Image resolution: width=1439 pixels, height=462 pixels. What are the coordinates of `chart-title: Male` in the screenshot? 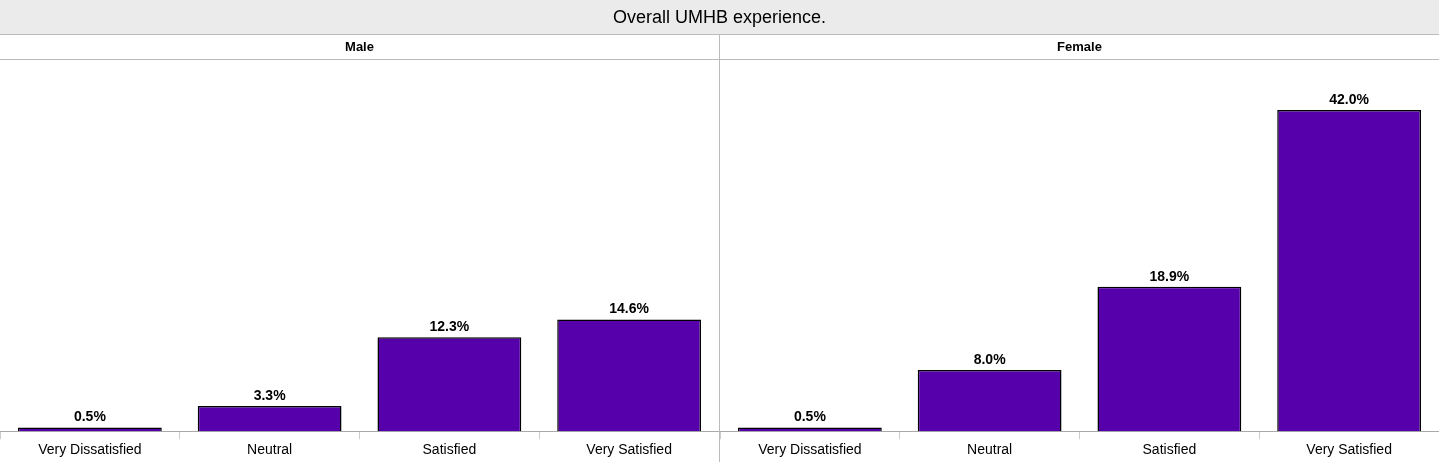 It's located at (359, 47).